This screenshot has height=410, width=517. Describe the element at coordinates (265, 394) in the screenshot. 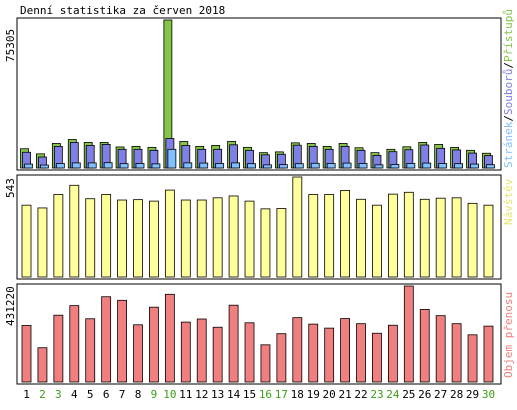

I see `x-tick-label: 16` at that location.